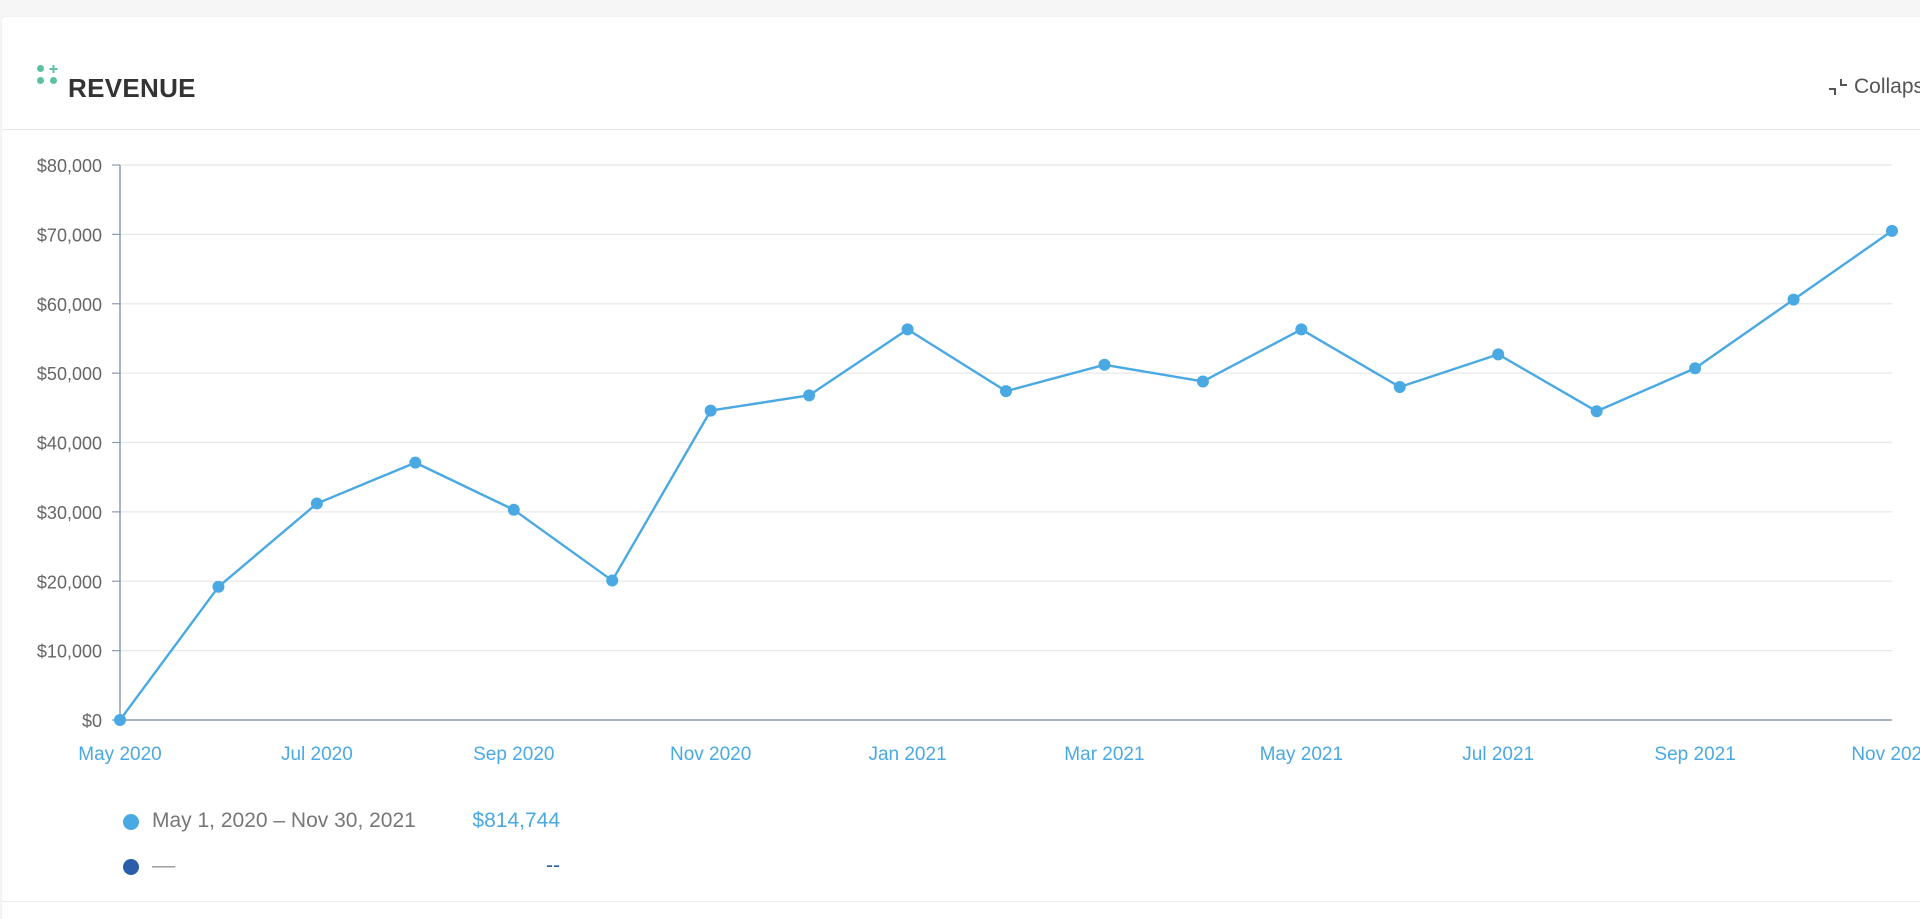 The height and width of the screenshot is (919, 1920). Describe the element at coordinates (69, 582) in the screenshot. I see `y-tick-label: $20,000` at that location.